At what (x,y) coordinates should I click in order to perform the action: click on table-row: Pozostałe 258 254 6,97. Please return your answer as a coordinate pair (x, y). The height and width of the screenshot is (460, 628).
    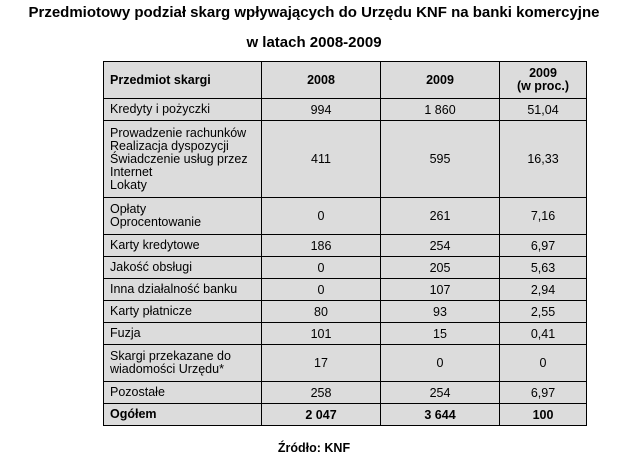
    Looking at the image, I should click on (345, 392).